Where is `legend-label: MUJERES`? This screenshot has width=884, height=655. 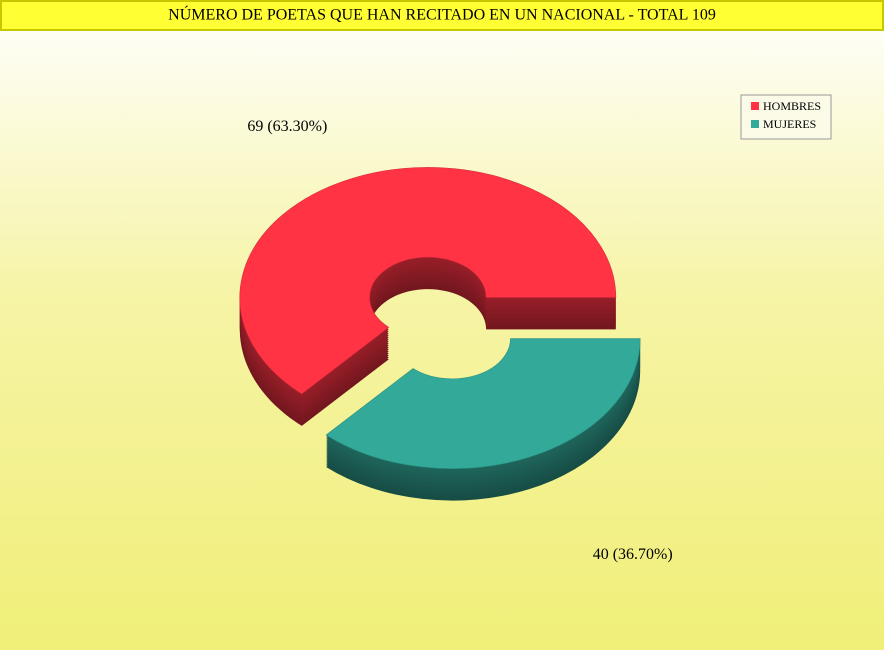
legend-label: MUJERES is located at coordinates (789, 124).